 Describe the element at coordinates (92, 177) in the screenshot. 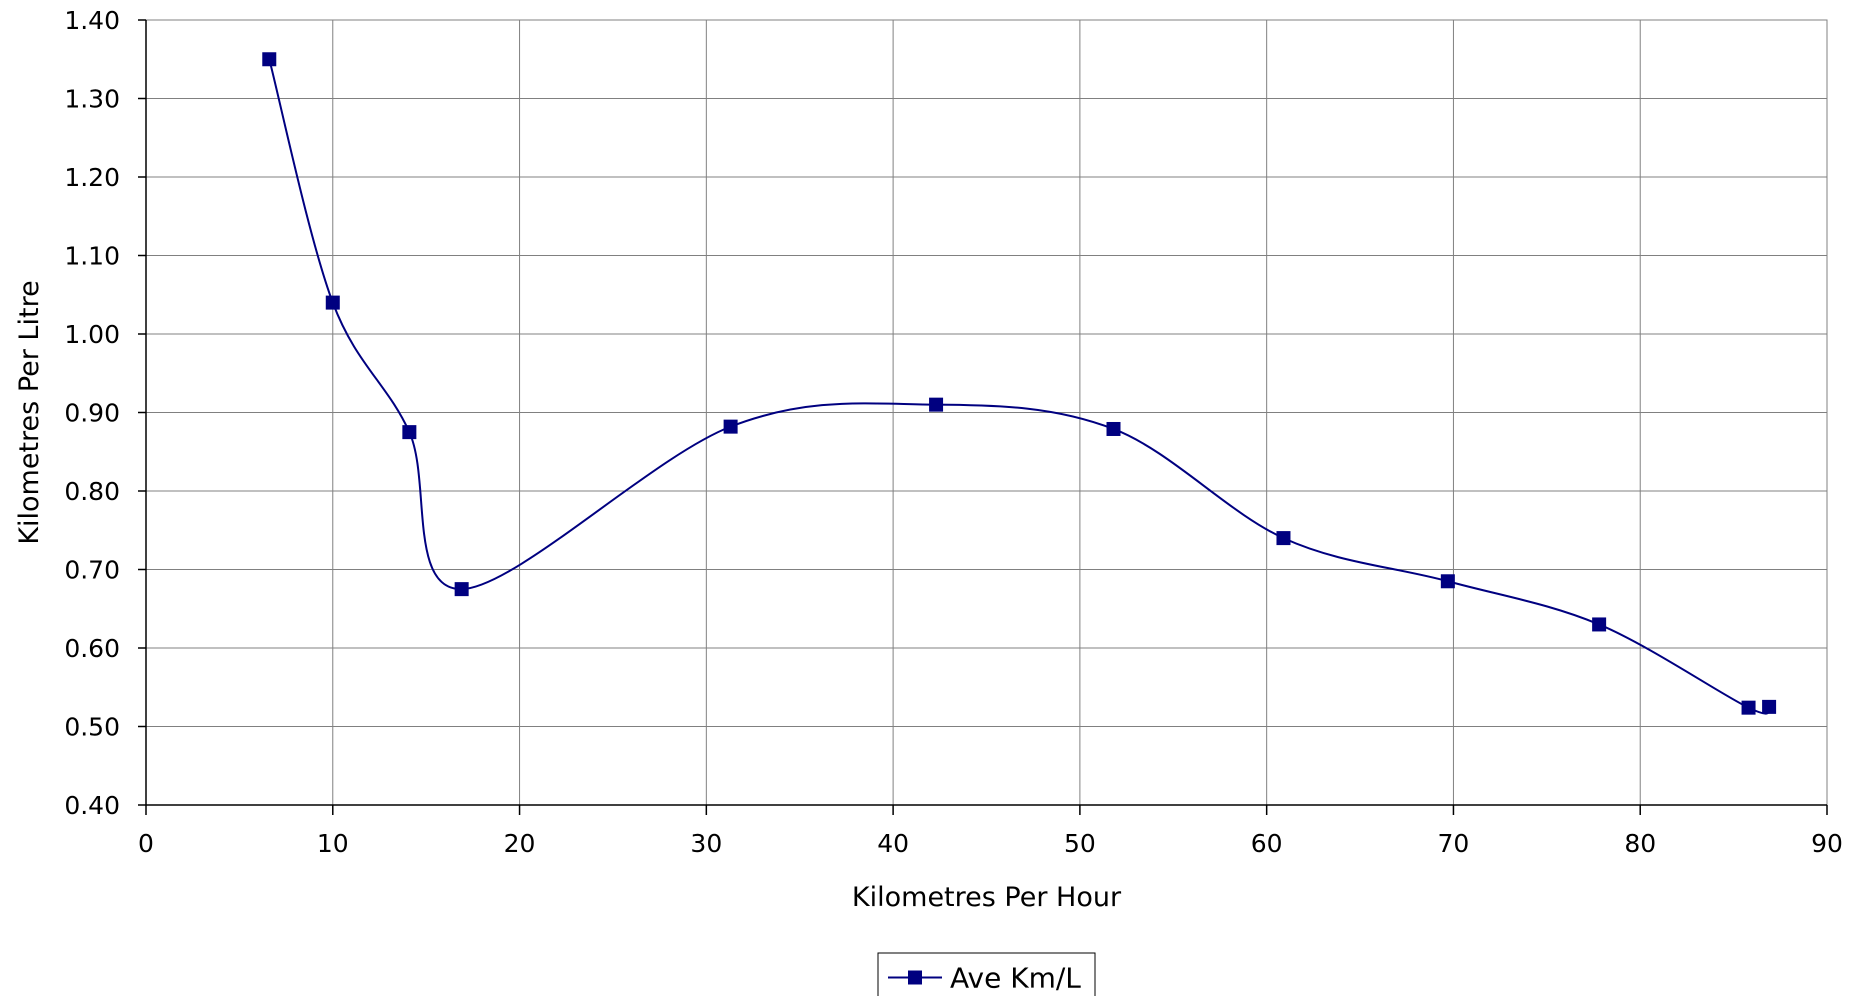

I see `y-tick-label: 1.20` at that location.